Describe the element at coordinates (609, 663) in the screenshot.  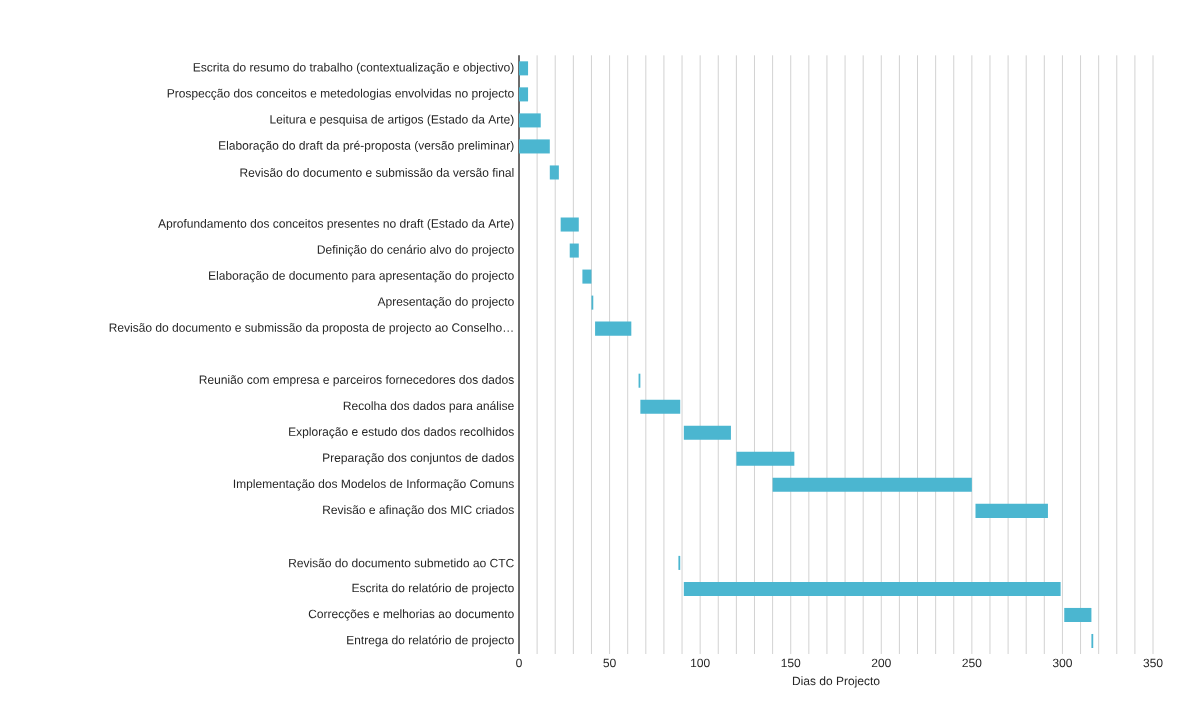
I see `x-tick-label: 50` at that location.